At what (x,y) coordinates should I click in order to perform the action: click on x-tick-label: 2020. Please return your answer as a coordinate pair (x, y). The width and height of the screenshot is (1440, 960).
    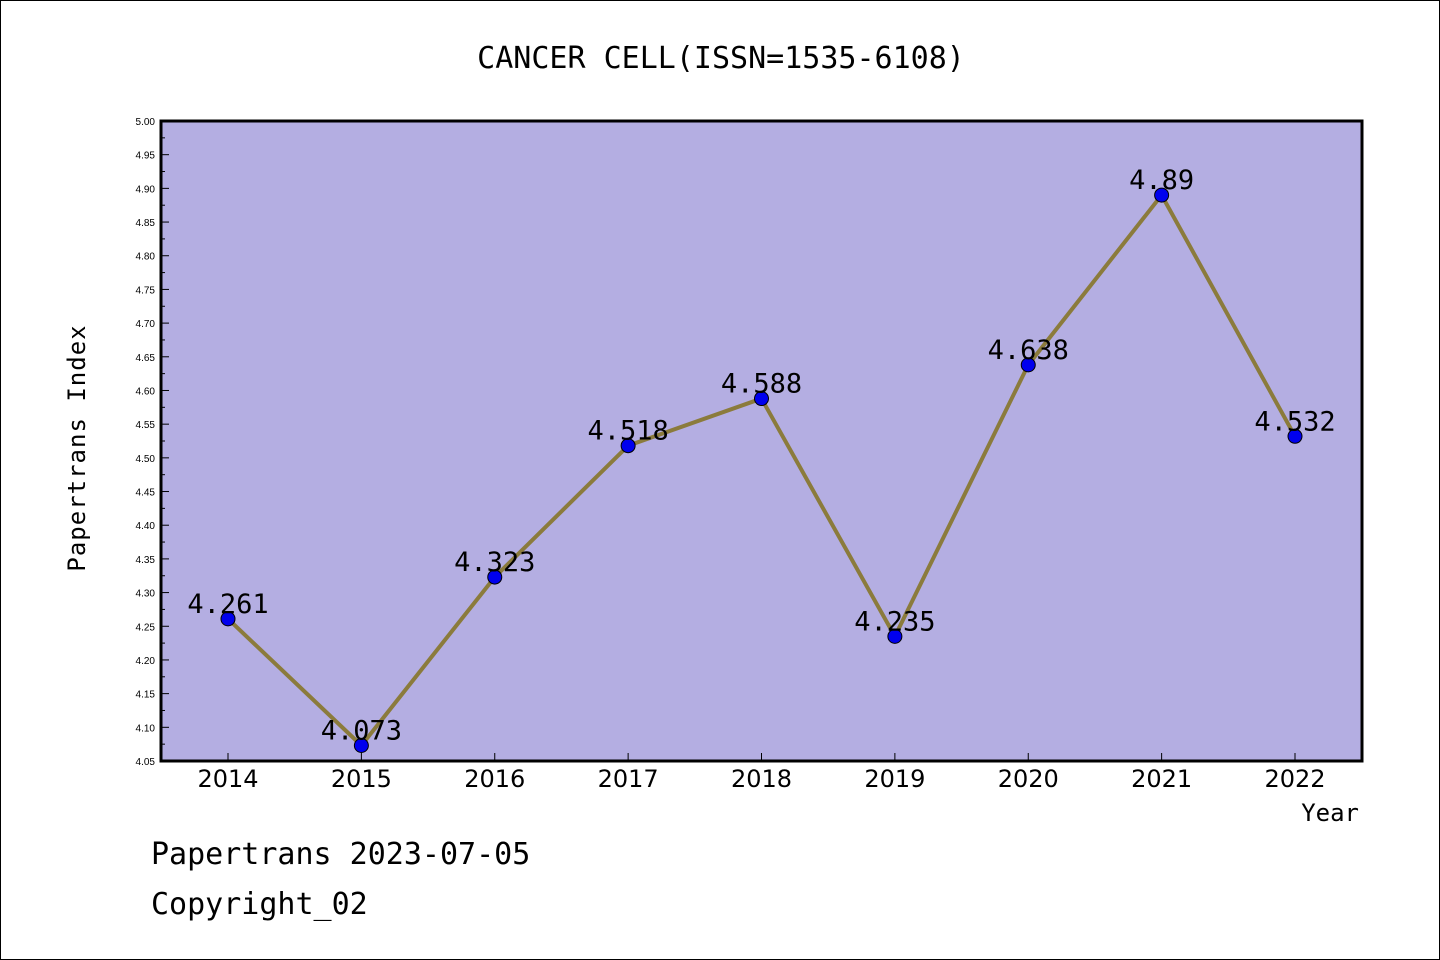
    Looking at the image, I should click on (1028, 779).